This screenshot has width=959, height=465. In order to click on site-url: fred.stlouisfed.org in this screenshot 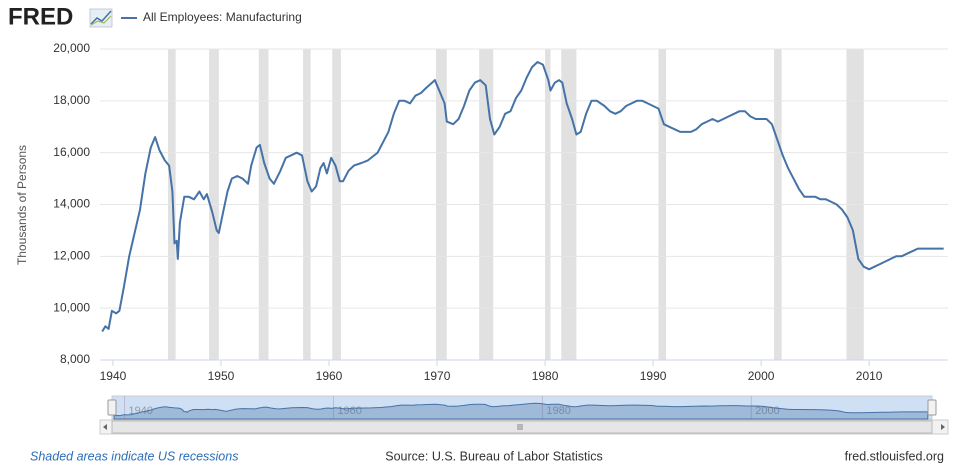, I will do `click(894, 456)`.